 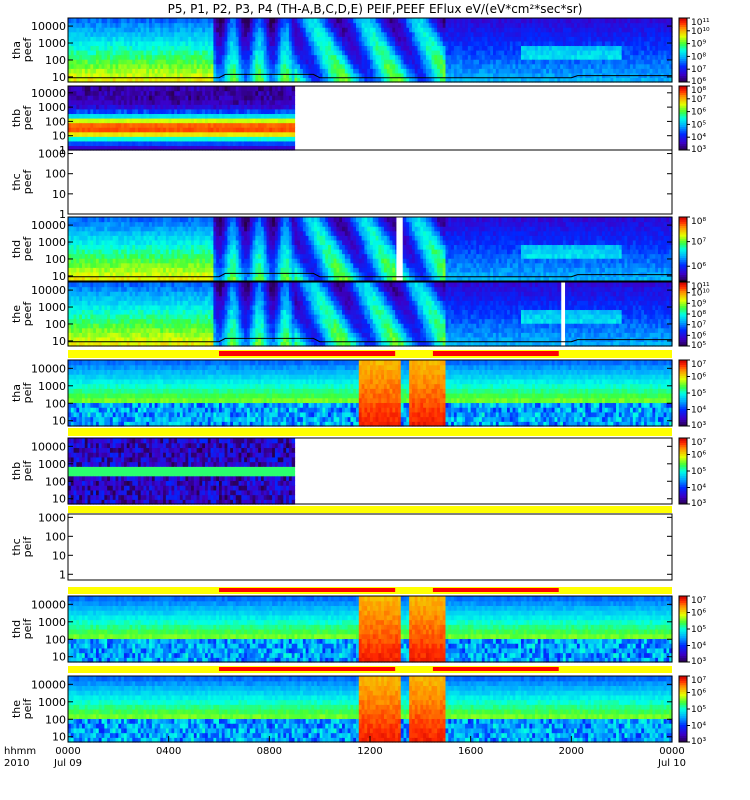 What do you see at coordinates (700, 23) in the screenshot?
I see `colorbar-tick-label: 10¹¹` at bounding box center [700, 23].